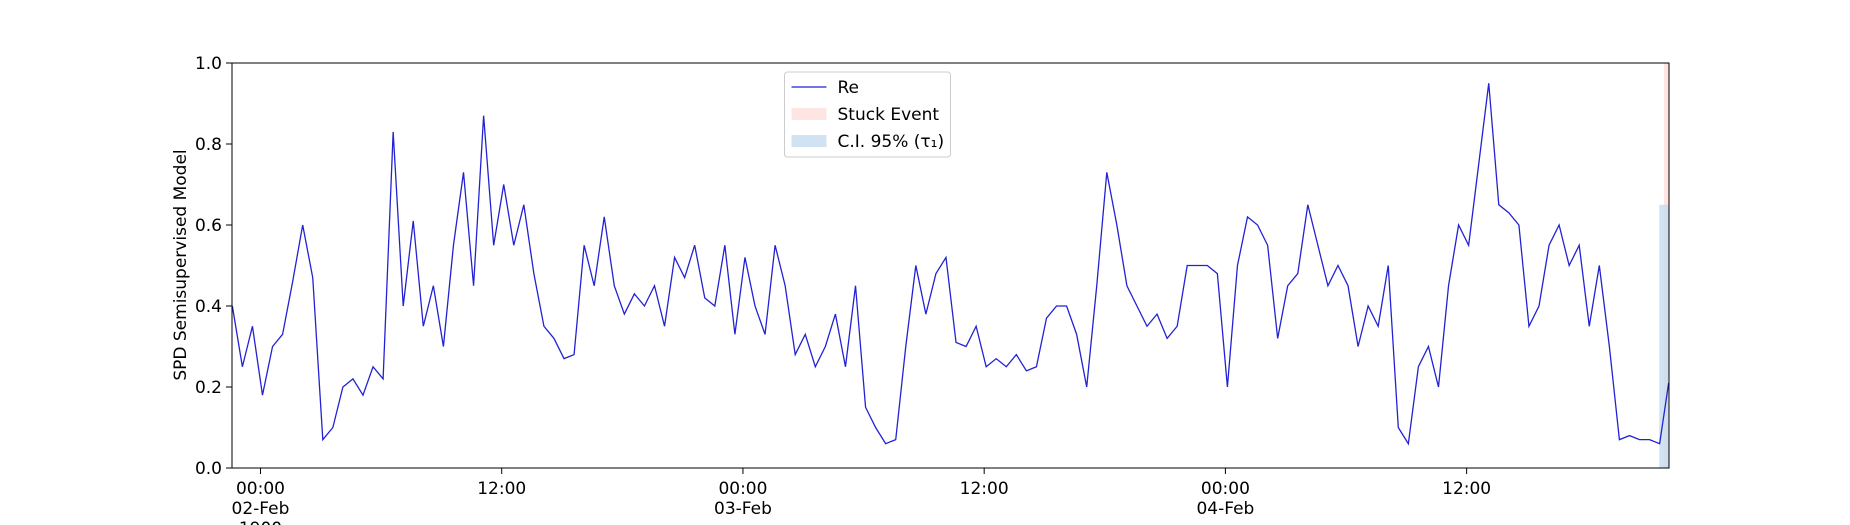 The height and width of the screenshot is (525, 1850). What do you see at coordinates (181, 264) in the screenshot?
I see `y-axis-label: SPD Semisupervised Model` at bounding box center [181, 264].